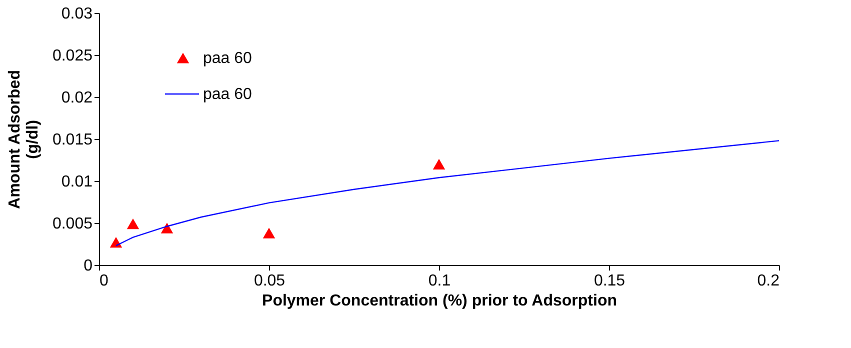 This screenshot has width=851, height=348. Describe the element at coordinates (439, 281) in the screenshot. I see `x-tick-label: 0.1` at that location.